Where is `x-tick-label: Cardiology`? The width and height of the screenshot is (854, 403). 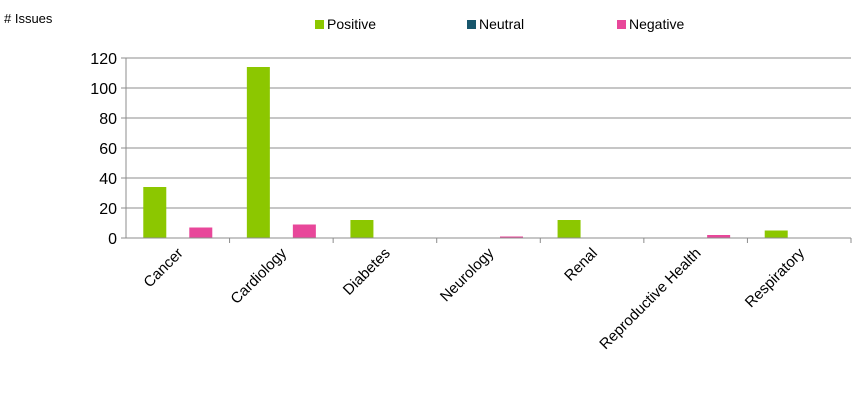 x-tick-label: Cardiology is located at coordinates (258, 275).